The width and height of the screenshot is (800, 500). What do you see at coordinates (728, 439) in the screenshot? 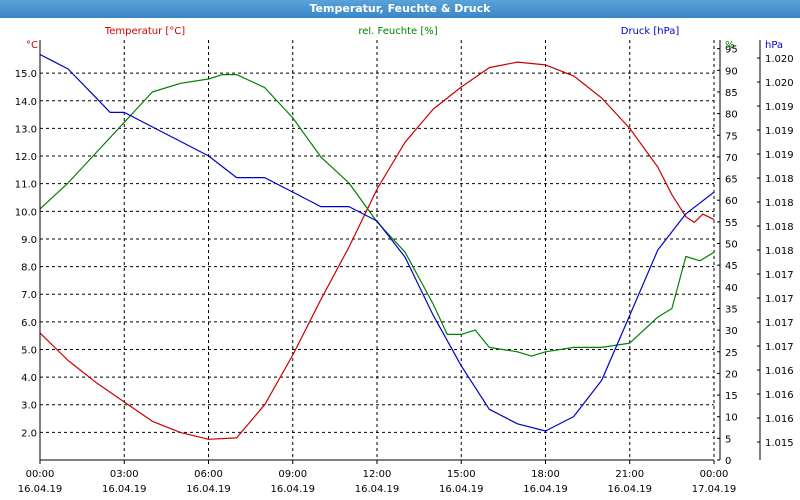
I see `humidity-tick-label: 5` at bounding box center [728, 439].